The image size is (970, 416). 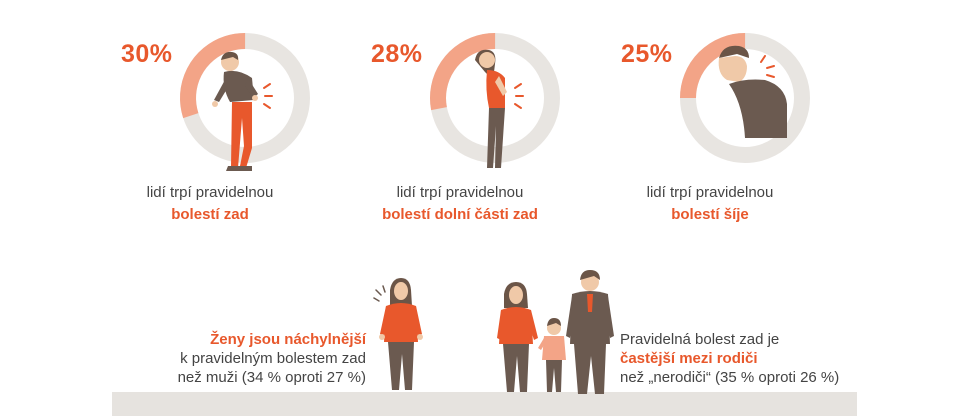 I want to click on woman-pain-icon, so click(x=398, y=334).